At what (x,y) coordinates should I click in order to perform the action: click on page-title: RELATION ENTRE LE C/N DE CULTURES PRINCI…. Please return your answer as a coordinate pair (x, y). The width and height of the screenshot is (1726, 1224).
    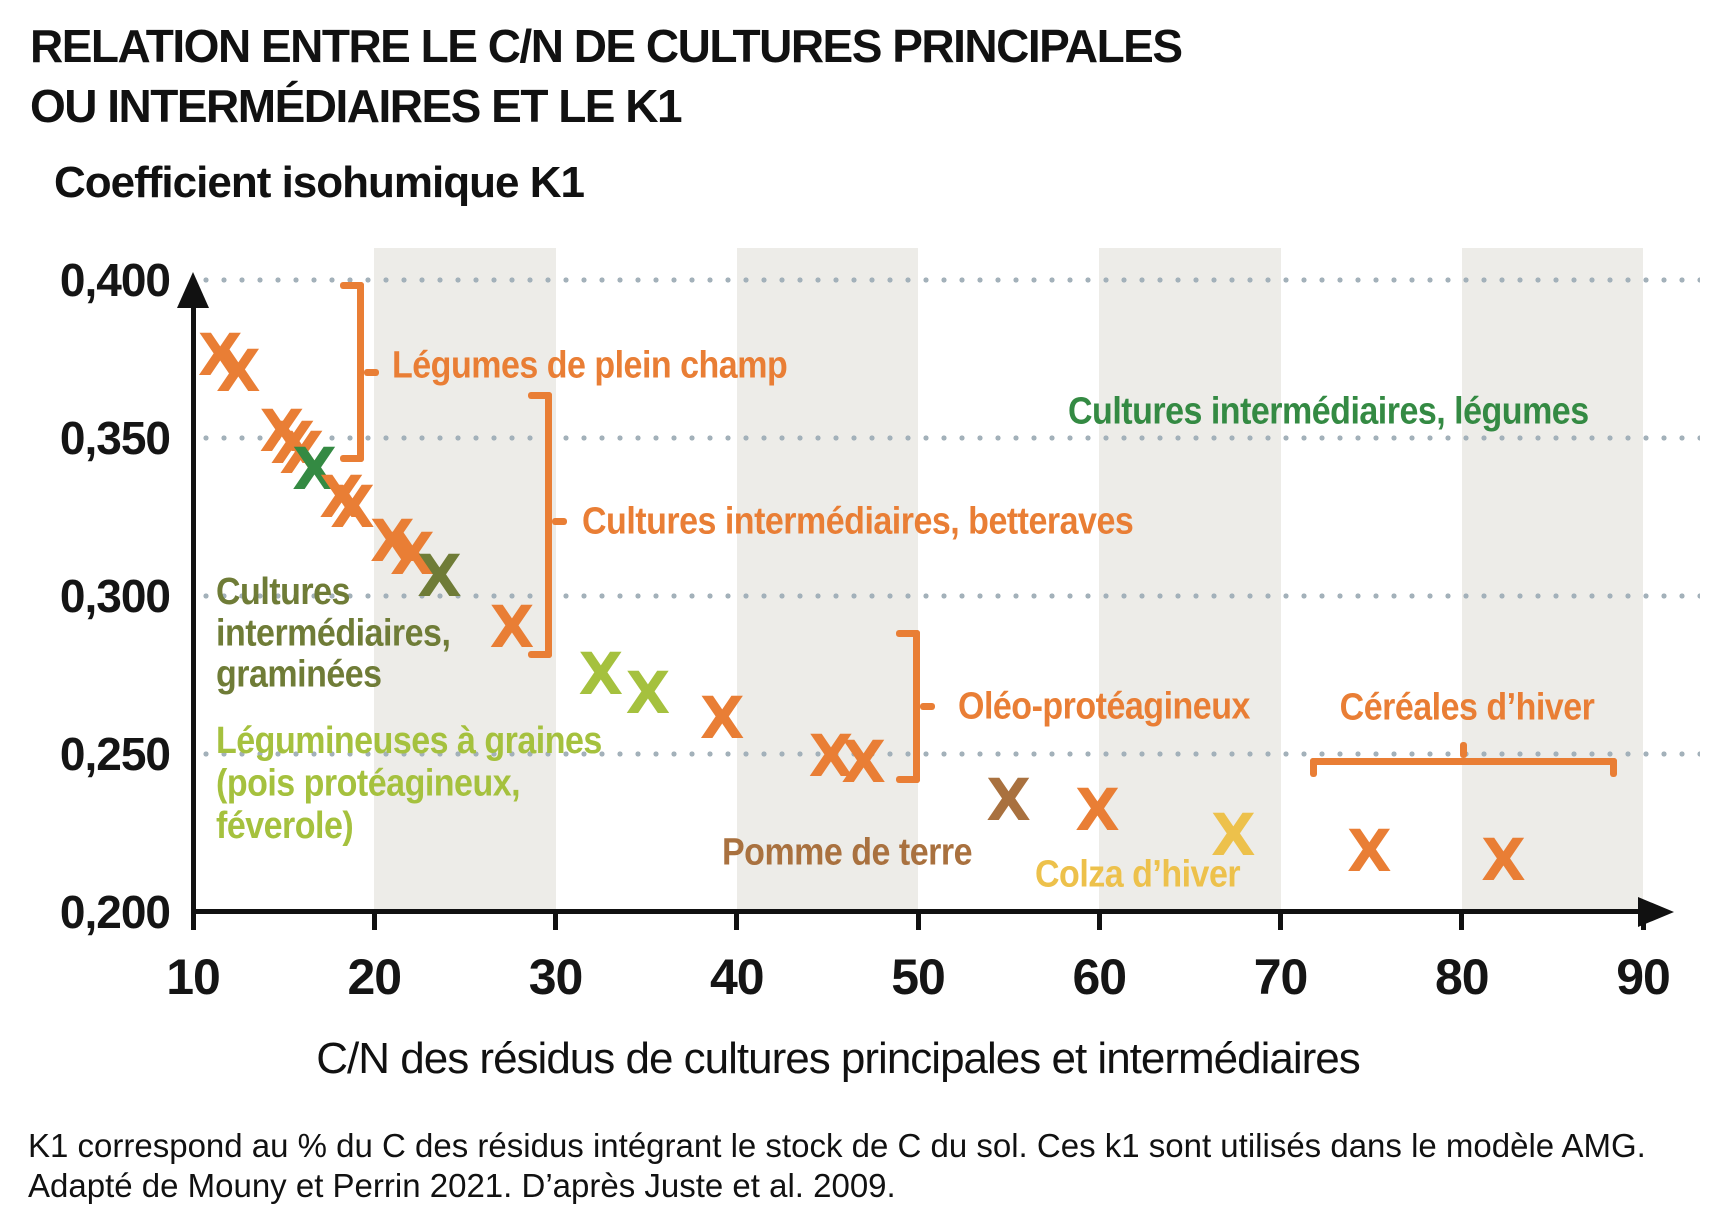
    Looking at the image, I should click on (606, 76).